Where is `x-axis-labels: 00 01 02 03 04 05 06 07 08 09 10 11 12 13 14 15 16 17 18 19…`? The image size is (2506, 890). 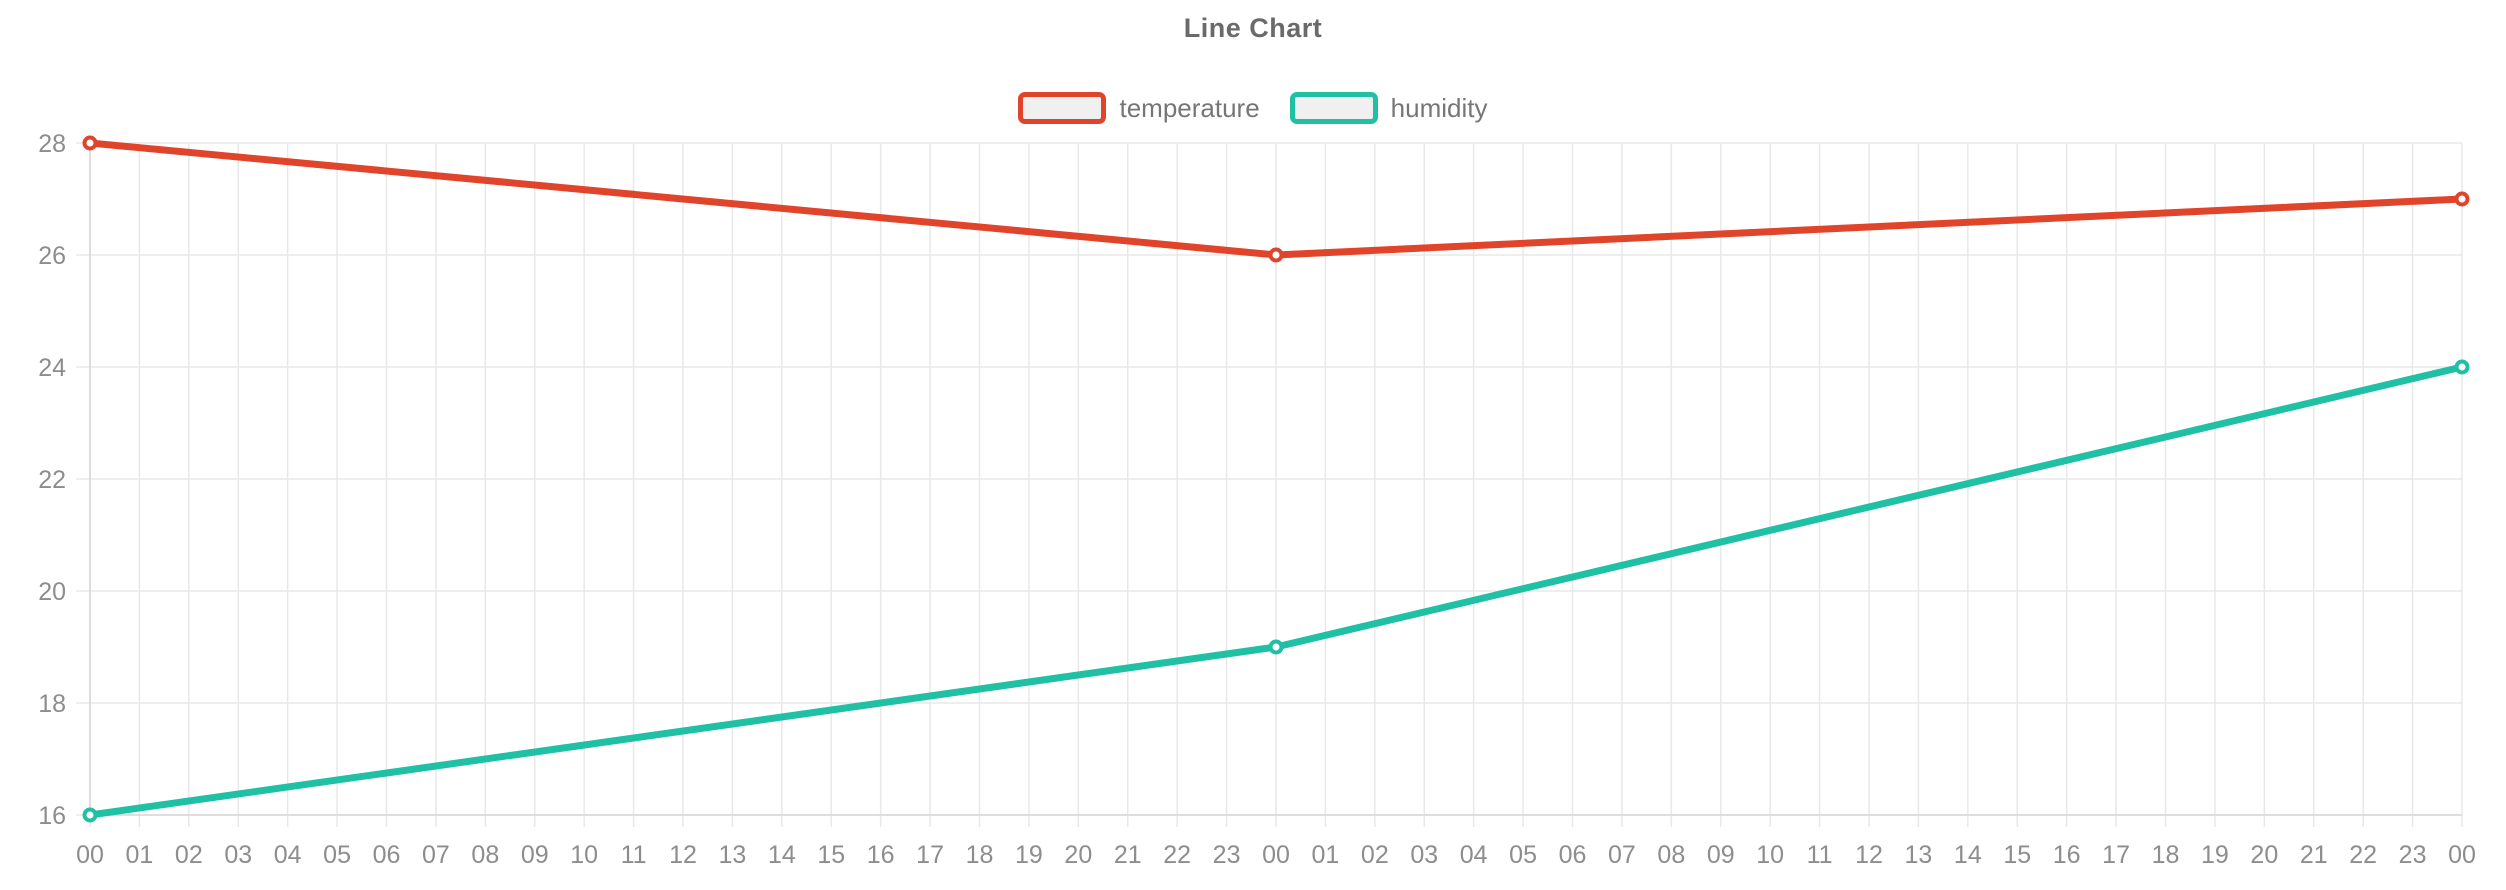
x-axis-labels: 00 01 02 03 04 05 06 07 08 09 10 11 12 13 14 15 16 17 18 19… is located at coordinates (1276, 855).